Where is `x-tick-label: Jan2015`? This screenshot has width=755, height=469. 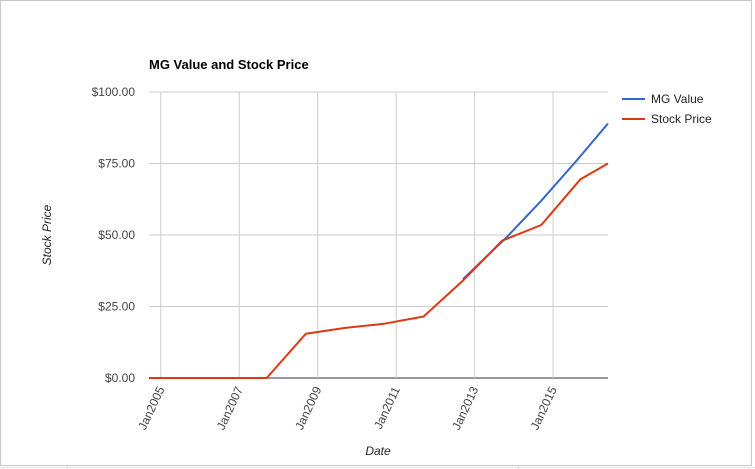 x-tick-label: Jan2015 is located at coordinates (544, 408).